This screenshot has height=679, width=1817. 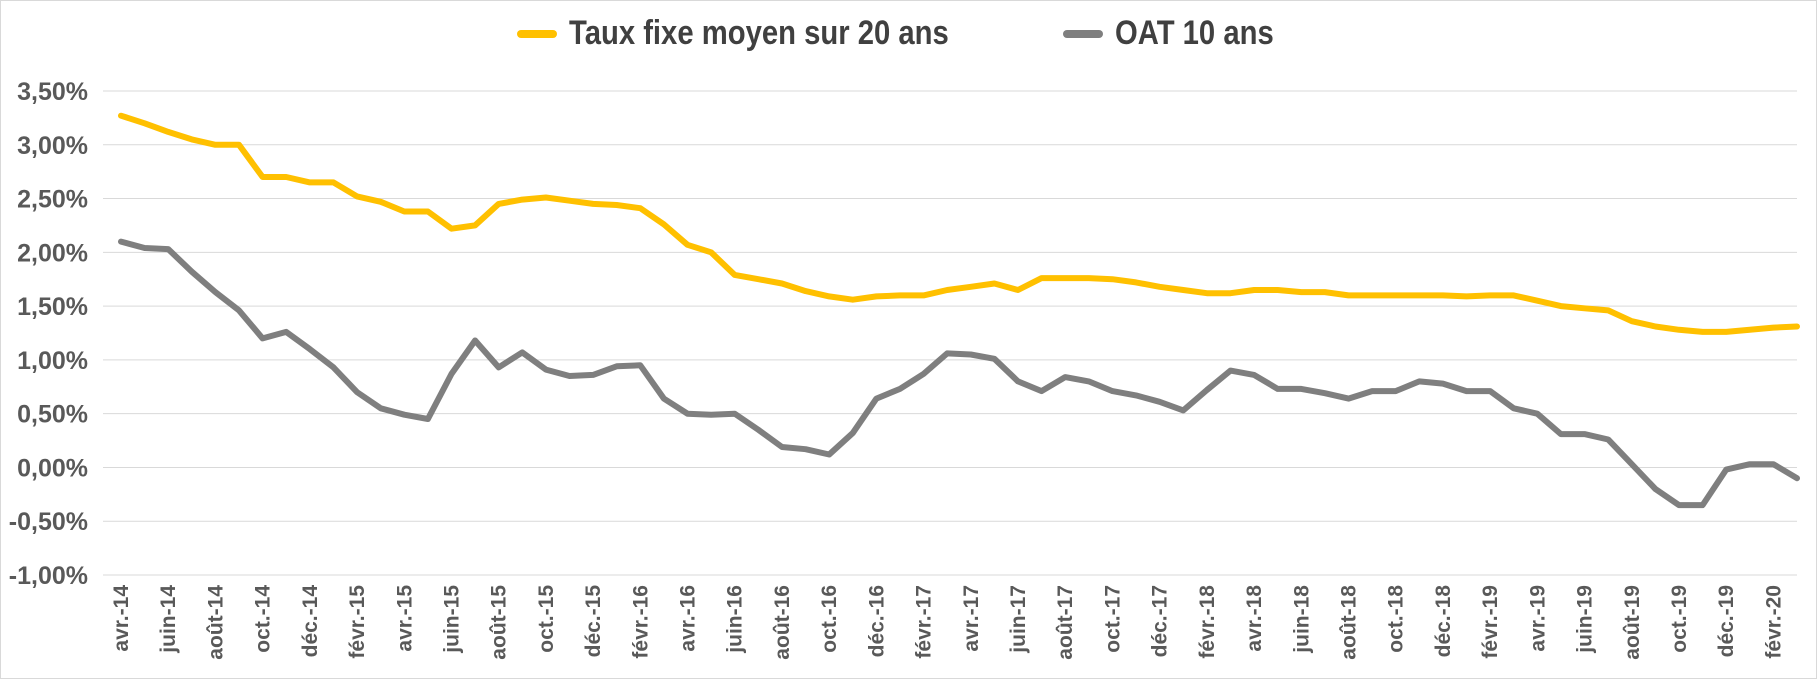 I want to click on x-tick-label: avr.-17, so click(x=971, y=618).